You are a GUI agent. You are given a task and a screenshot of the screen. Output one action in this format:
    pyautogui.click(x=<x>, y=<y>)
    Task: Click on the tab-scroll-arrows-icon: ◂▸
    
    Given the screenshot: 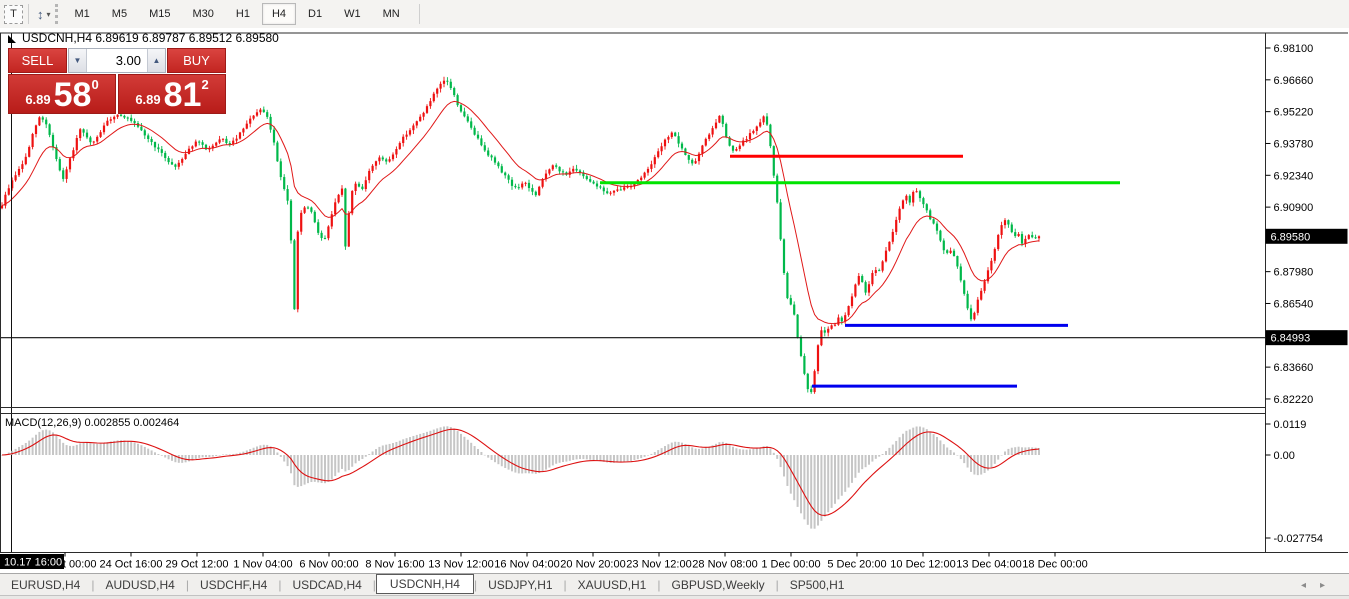 What is the action you would take?
    pyautogui.click(x=1319, y=585)
    